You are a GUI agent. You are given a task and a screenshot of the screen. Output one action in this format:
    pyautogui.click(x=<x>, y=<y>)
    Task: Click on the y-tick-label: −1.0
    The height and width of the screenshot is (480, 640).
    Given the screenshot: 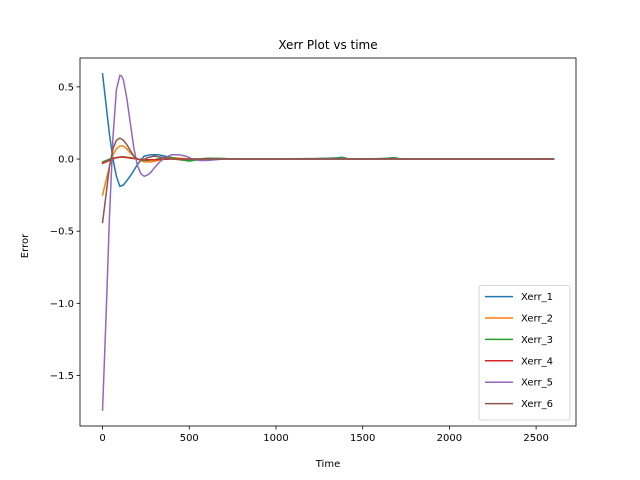 What is the action you would take?
    pyautogui.click(x=62, y=304)
    